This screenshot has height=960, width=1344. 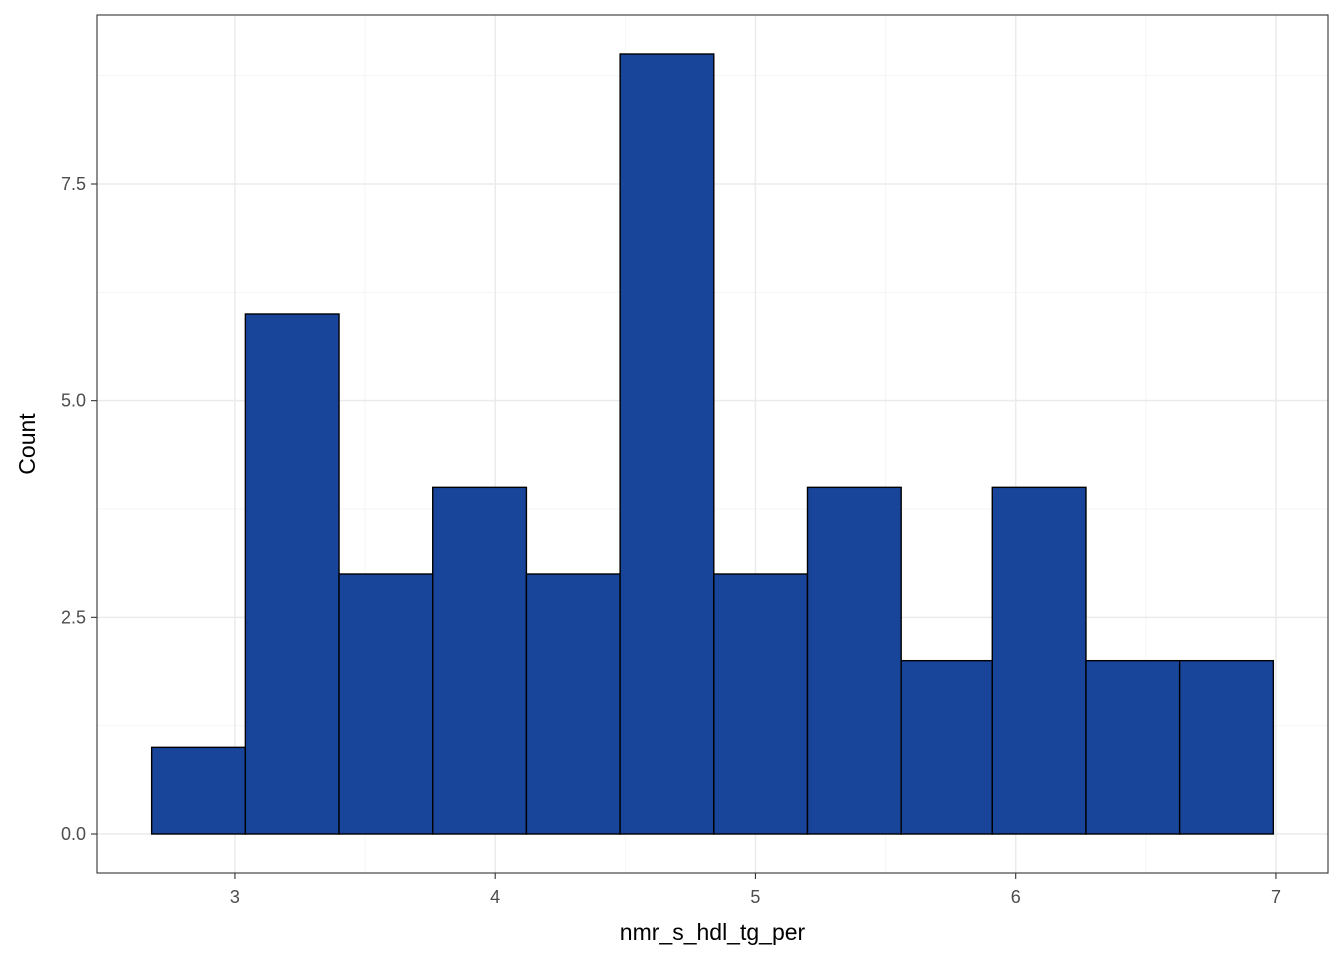 What do you see at coordinates (27, 444) in the screenshot?
I see `y-axis-title: Count` at bounding box center [27, 444].